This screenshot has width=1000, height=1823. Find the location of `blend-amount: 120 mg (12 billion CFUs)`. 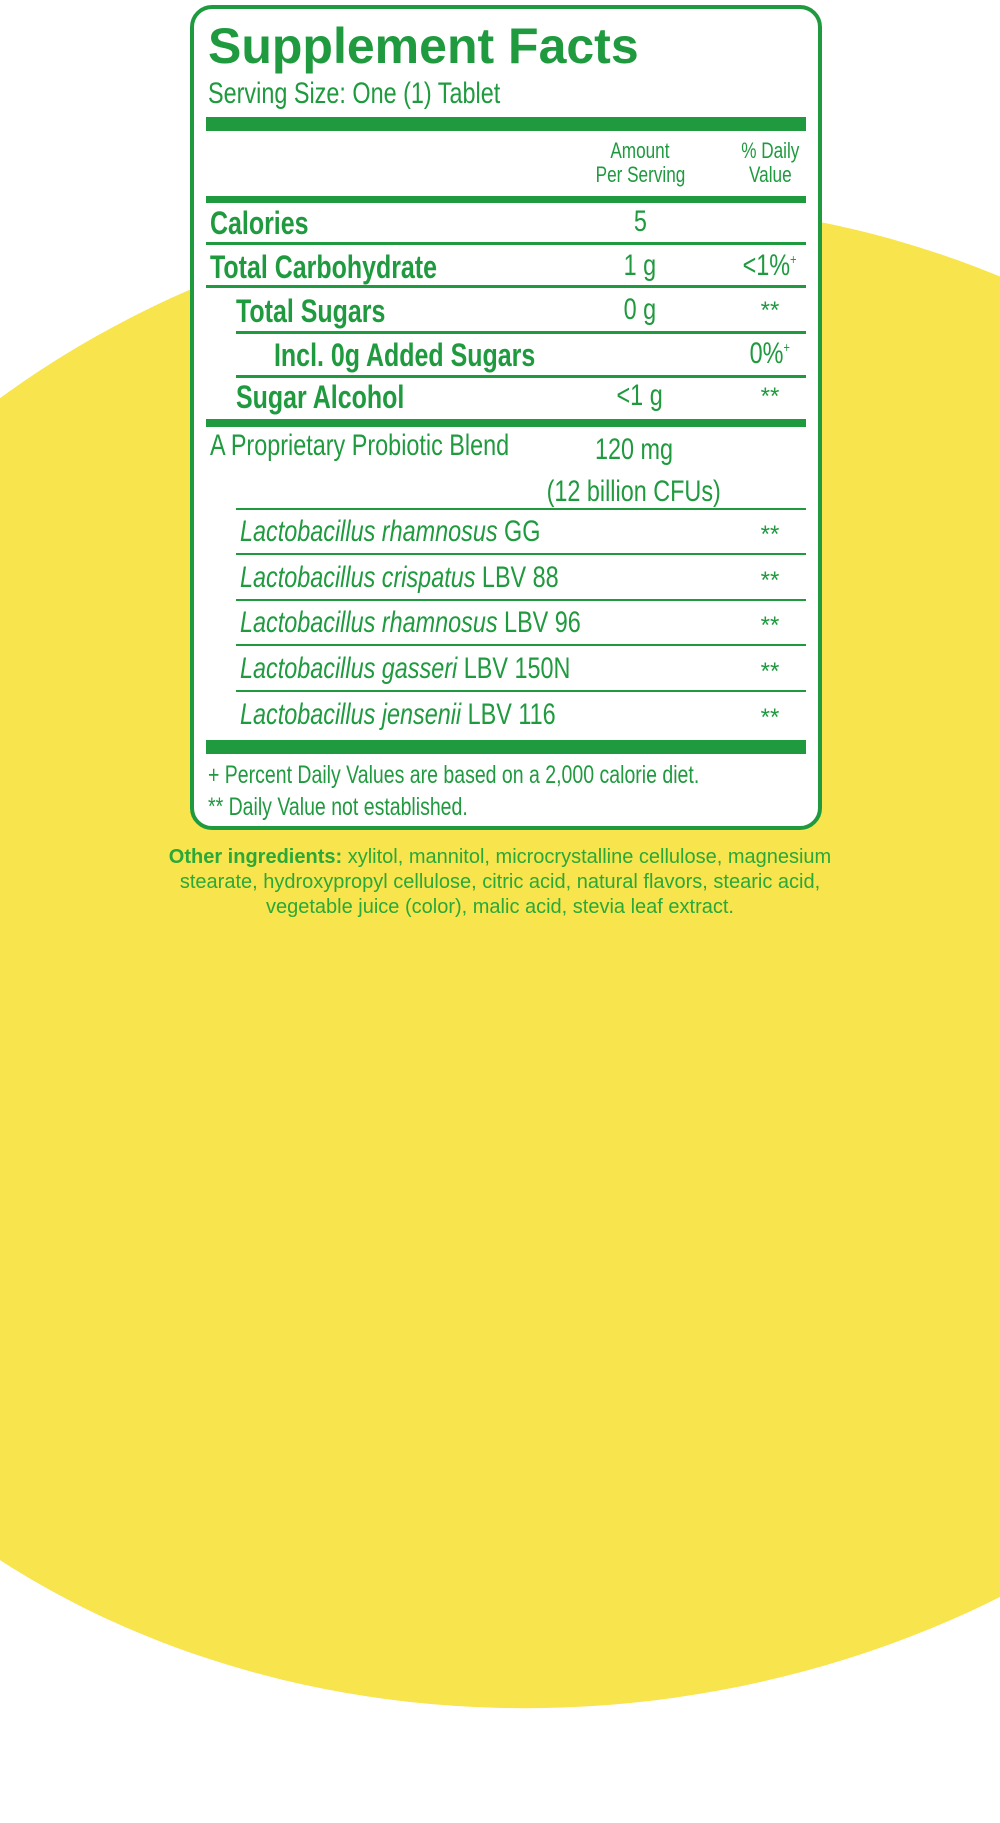

blend-amount: 120 mg (12 billion CFUs) is located at coordinates (634, 470).